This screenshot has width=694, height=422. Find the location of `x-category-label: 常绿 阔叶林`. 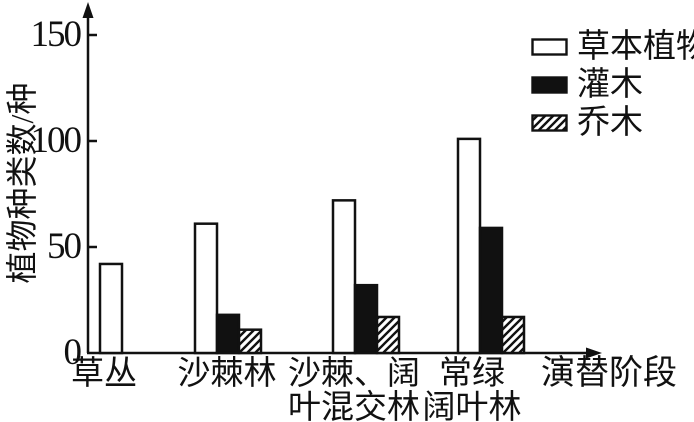

x-category-label: 常绿 阔叶林 is located at coordinates (472, 389).